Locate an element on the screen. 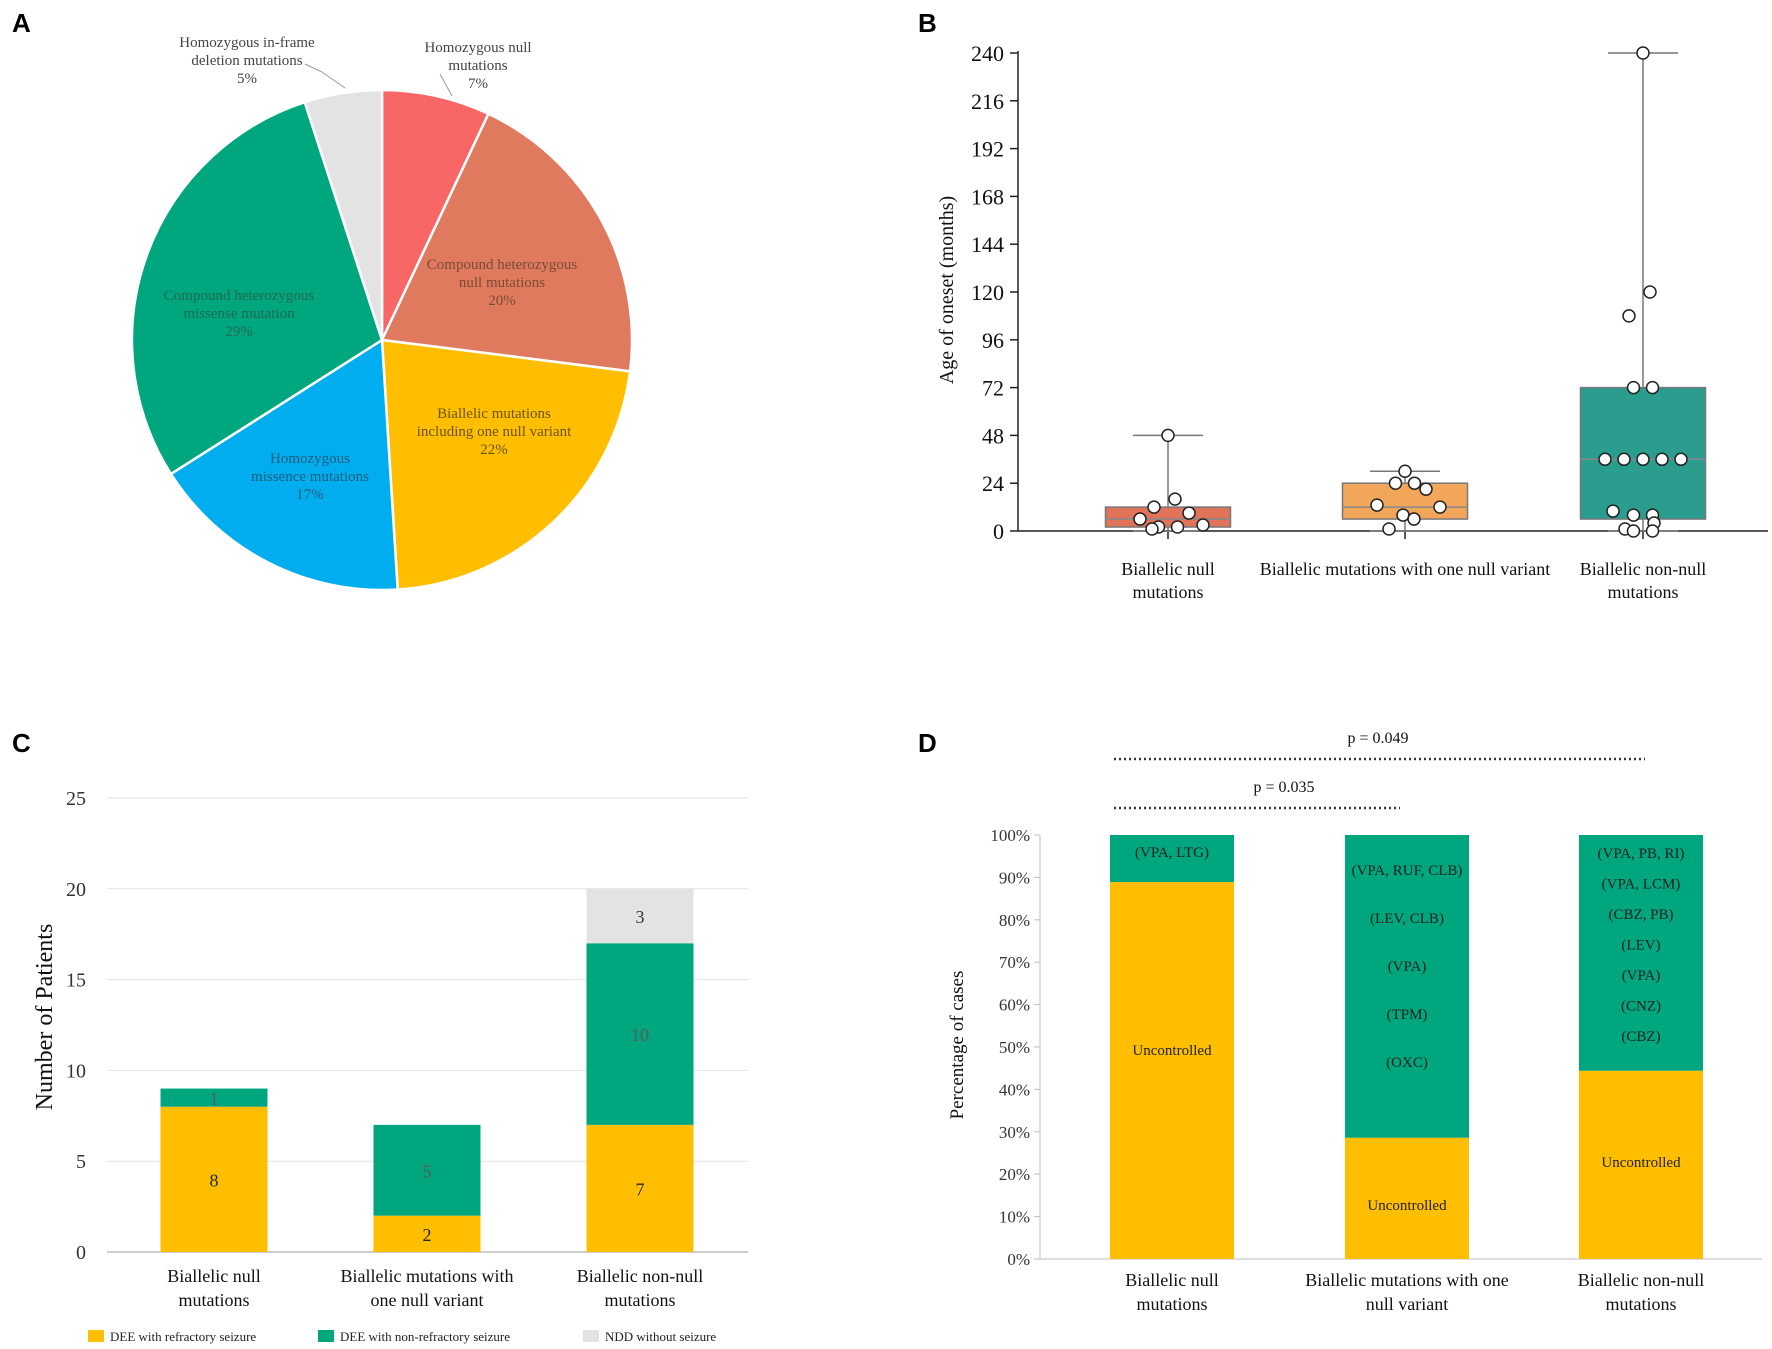 The width and height of the screenshot is (1772, 1349). y-tick-label: 192 is located at coordinates (987, 149).